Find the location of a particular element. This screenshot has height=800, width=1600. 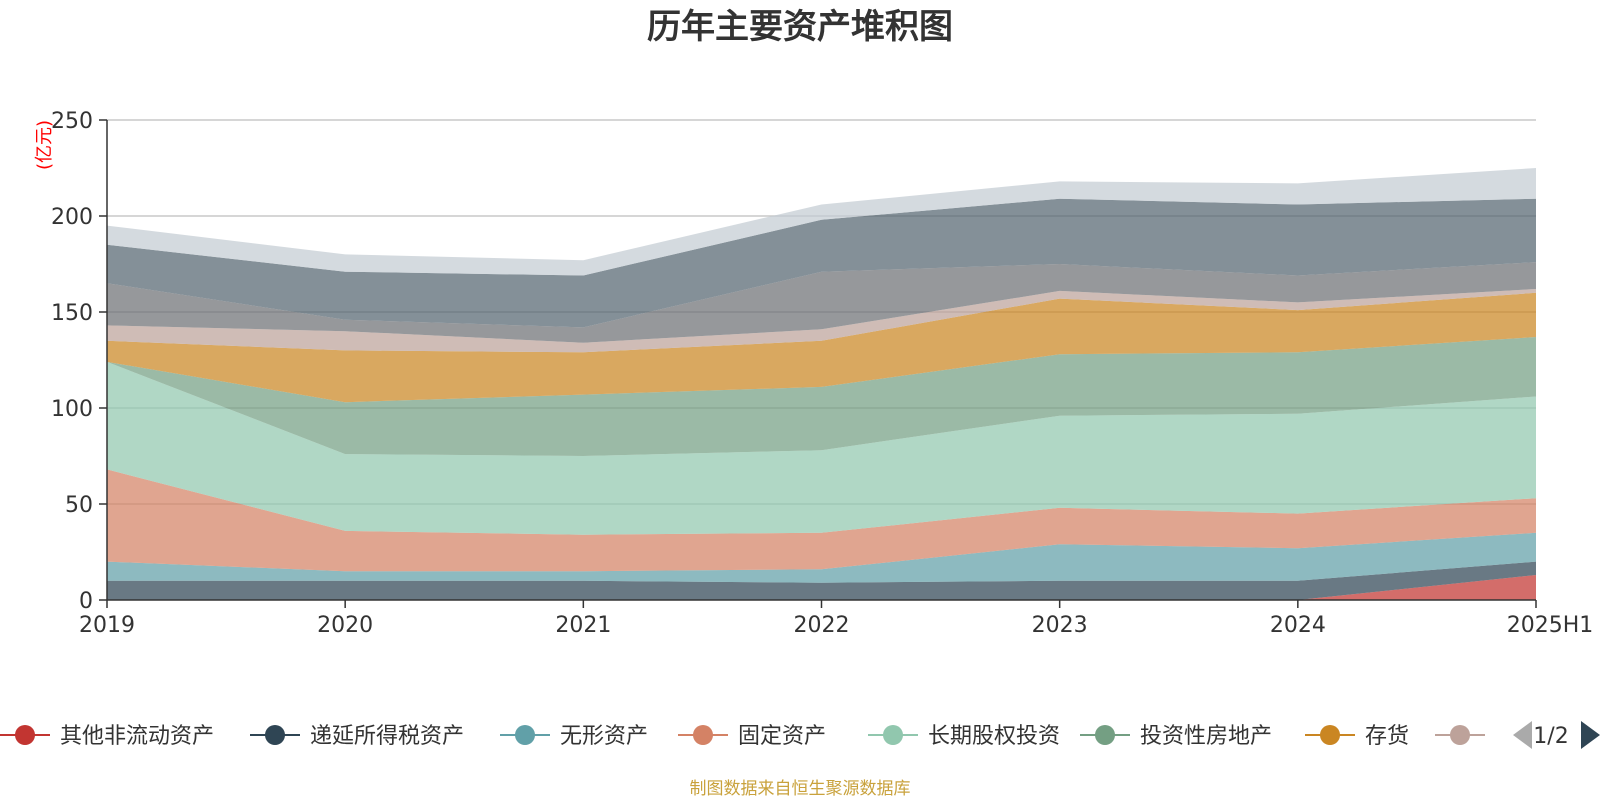

legend-item: 长期股权投资 is located at coordinates (964, 736).